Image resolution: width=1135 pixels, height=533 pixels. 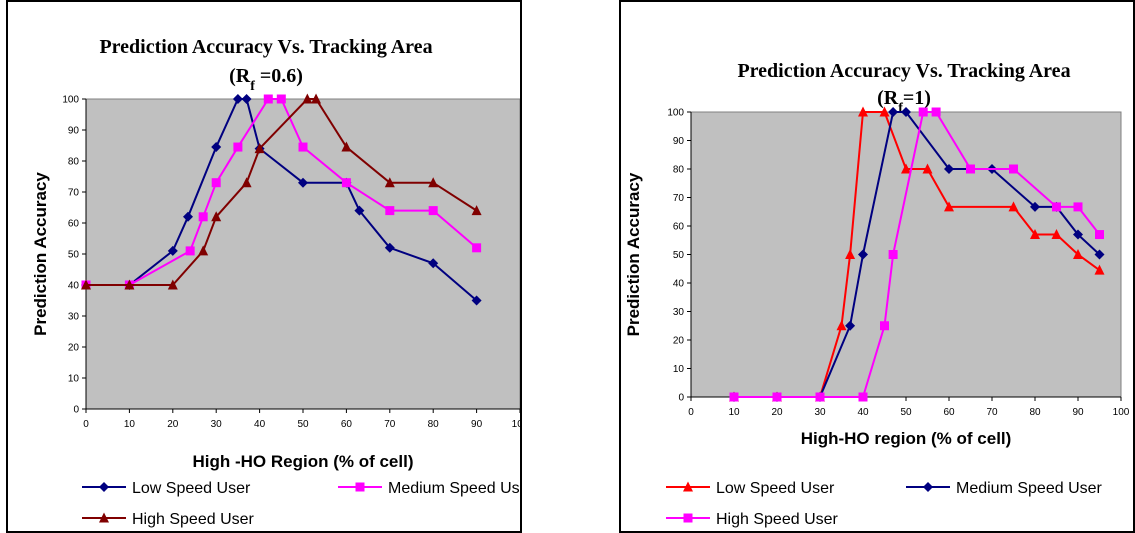 What do you see at coordinates (217, 424) in the screenshot?
I see `x-tick-label: 30` at bounding box center [217, 424].